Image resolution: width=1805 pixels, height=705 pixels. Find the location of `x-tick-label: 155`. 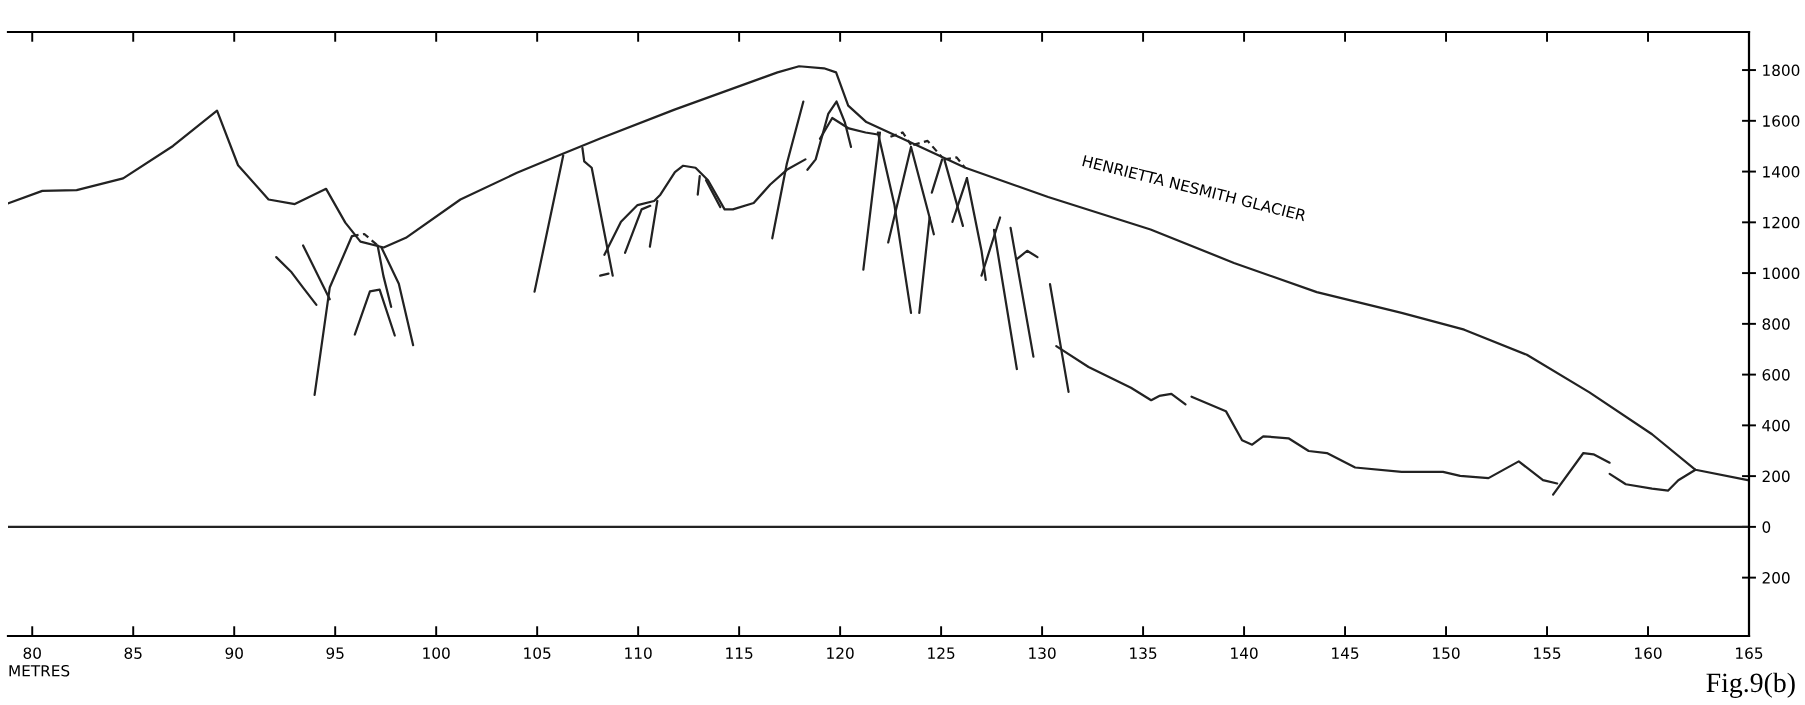

x-tick-label: 155 is located at coordinates (1547, 653).